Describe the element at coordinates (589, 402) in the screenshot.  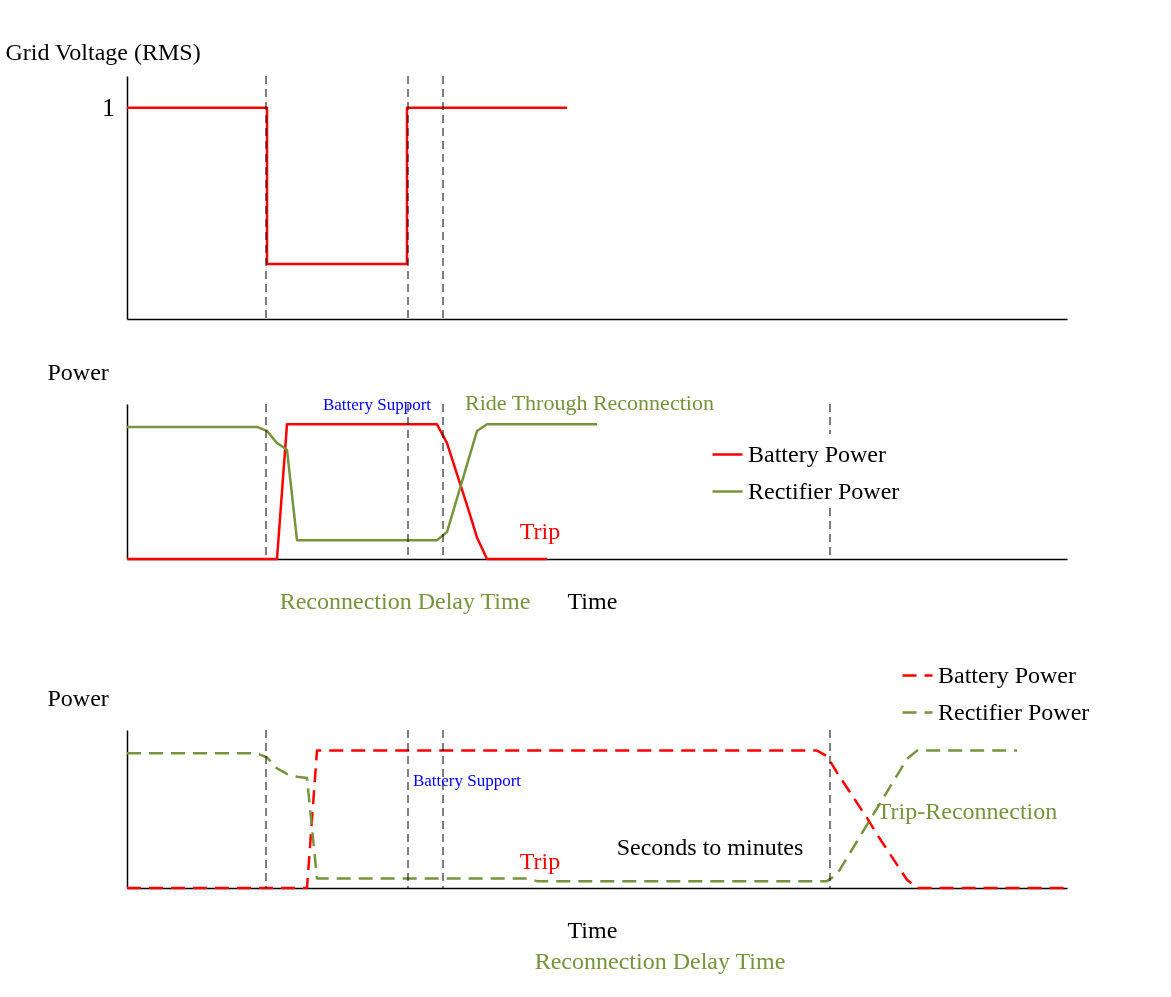
I see `text: Ride Through Reconnection` at that location.